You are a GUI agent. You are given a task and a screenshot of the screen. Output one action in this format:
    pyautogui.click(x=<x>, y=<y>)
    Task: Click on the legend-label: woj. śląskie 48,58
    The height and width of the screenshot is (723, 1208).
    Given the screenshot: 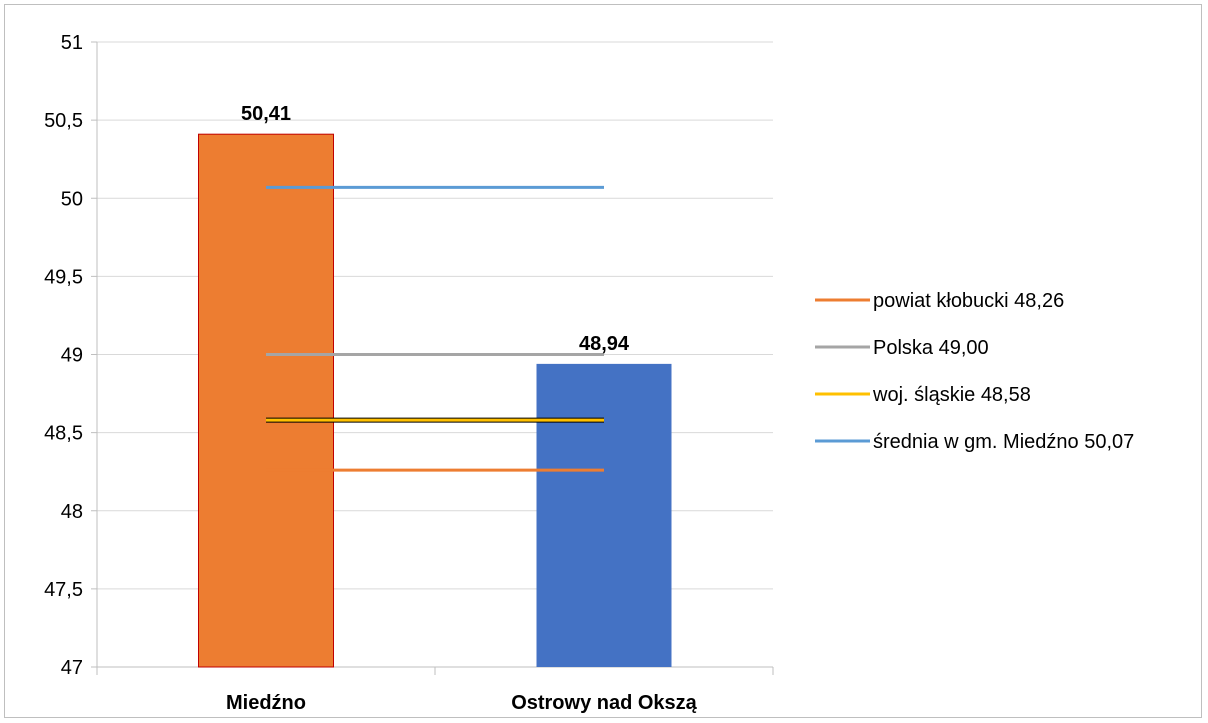 What is the action you would take?
    pyautogui.click(x=951, y=395)
    